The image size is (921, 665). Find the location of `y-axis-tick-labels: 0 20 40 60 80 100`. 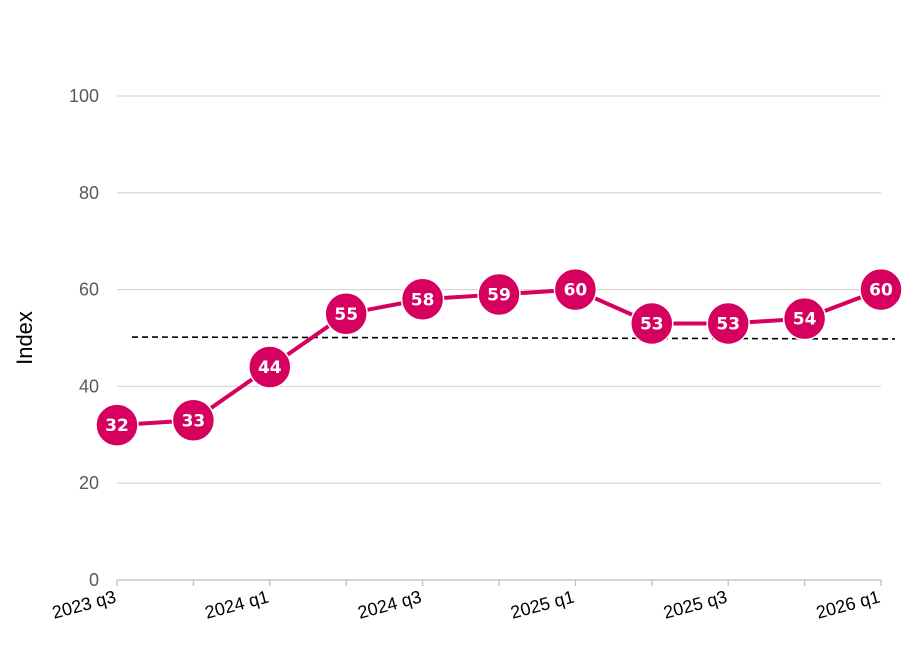

y-axis-tick-labels: 0 20 40 60 80 100 is located at coordinates (84, 338).